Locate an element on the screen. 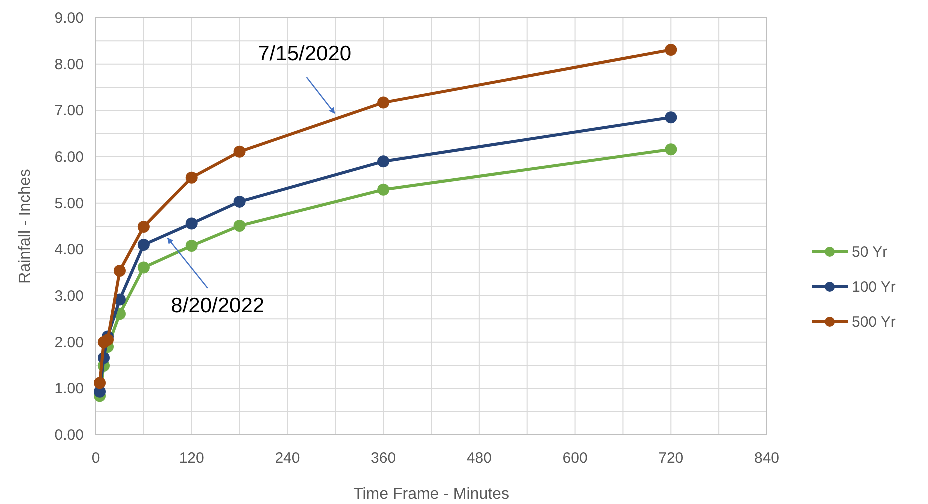 The image size is (928, 504). y-axis-title: Rainfall - Inches is located at coordinates (25, 226).